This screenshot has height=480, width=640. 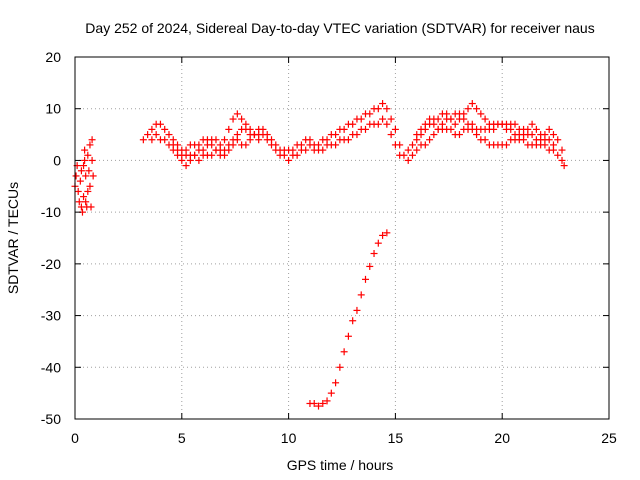 What do you see at coordinates (51, 264) in the screenshot?
I see `y-tick-label: -20` at bounding box center [51, 264].